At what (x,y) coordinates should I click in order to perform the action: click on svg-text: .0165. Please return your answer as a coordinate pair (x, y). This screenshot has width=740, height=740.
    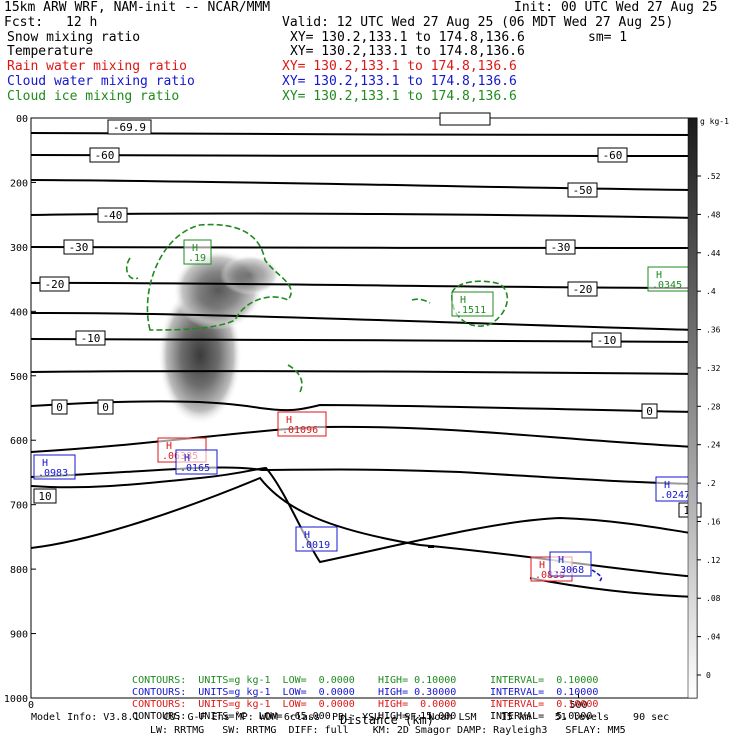
    Looking at the image, I should click on (195, 468).